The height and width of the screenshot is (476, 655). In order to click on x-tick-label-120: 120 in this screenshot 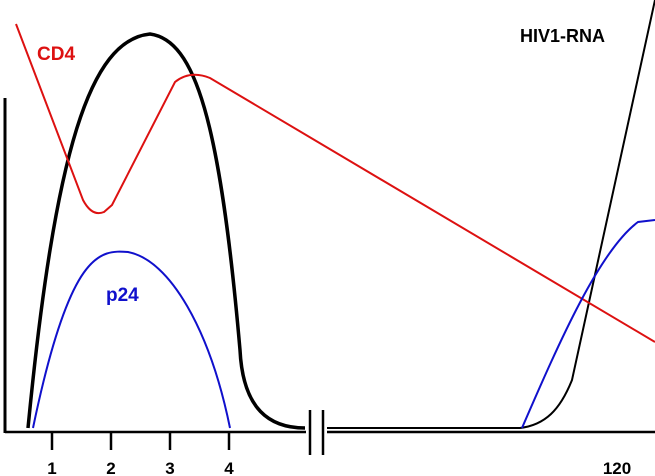, I will do `click(617, 467)`.